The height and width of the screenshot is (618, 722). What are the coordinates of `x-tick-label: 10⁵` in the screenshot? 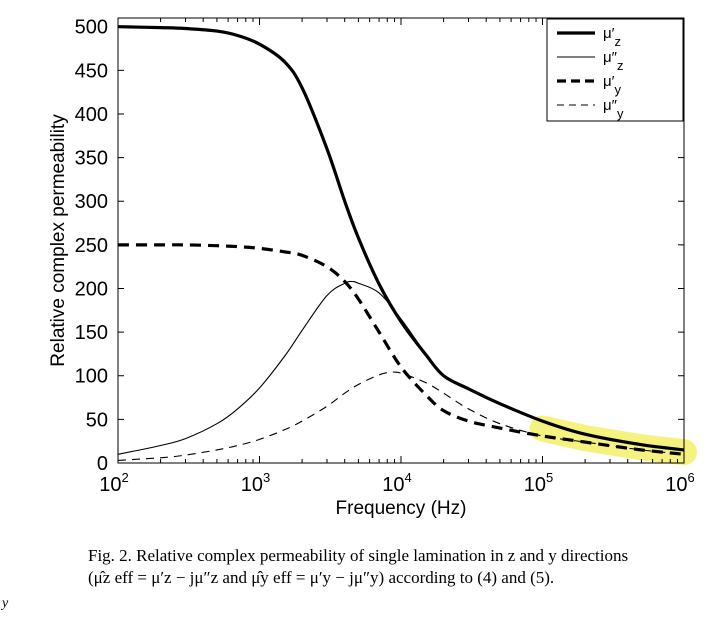 It's located at (538, 483).